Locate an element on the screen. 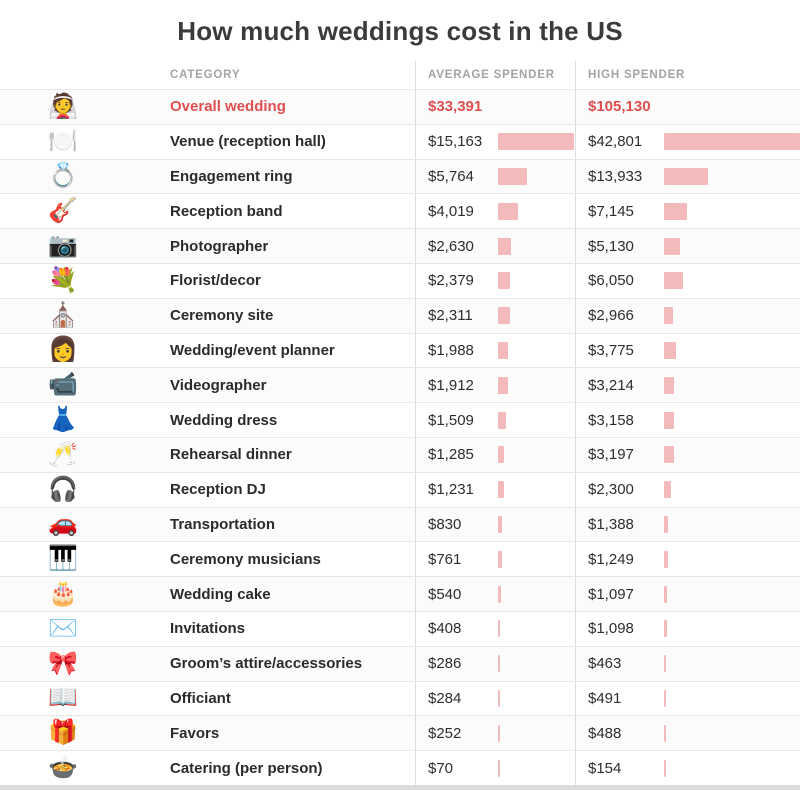 The width and height of the screenshot is (800, 790). high-value: $1,098 is located at coordinates (611, 629).